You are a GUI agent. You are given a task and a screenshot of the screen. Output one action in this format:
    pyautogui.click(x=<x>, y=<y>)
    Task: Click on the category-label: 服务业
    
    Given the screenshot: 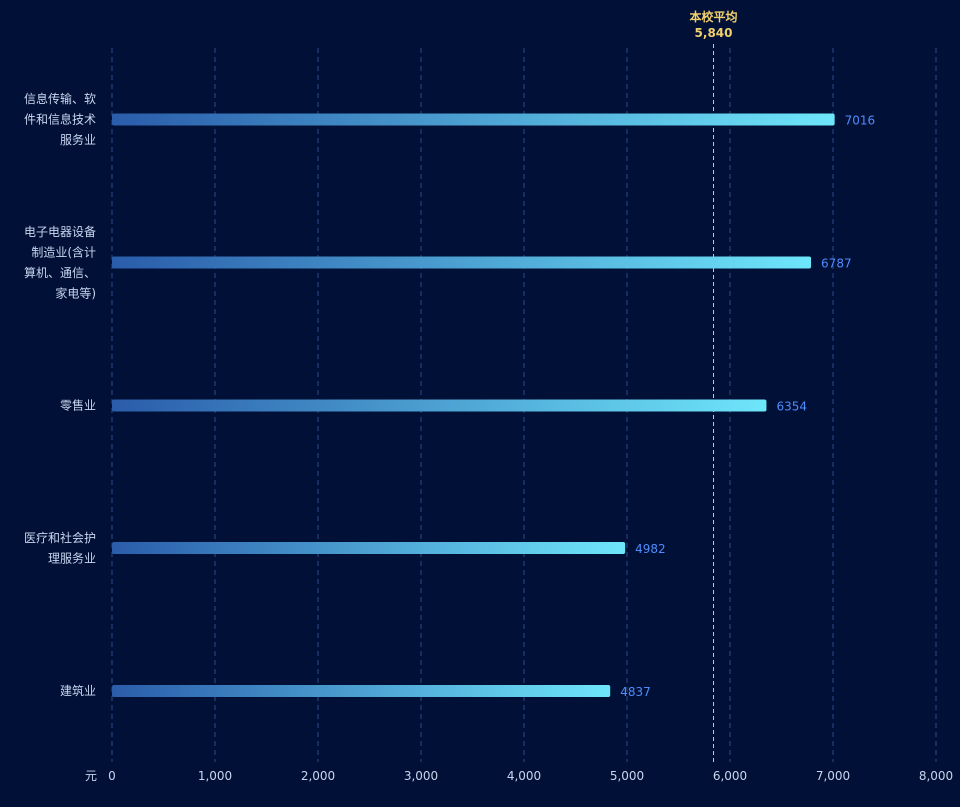 What is the action you would take?
    pyautogui.click(x=78, y=139)
    